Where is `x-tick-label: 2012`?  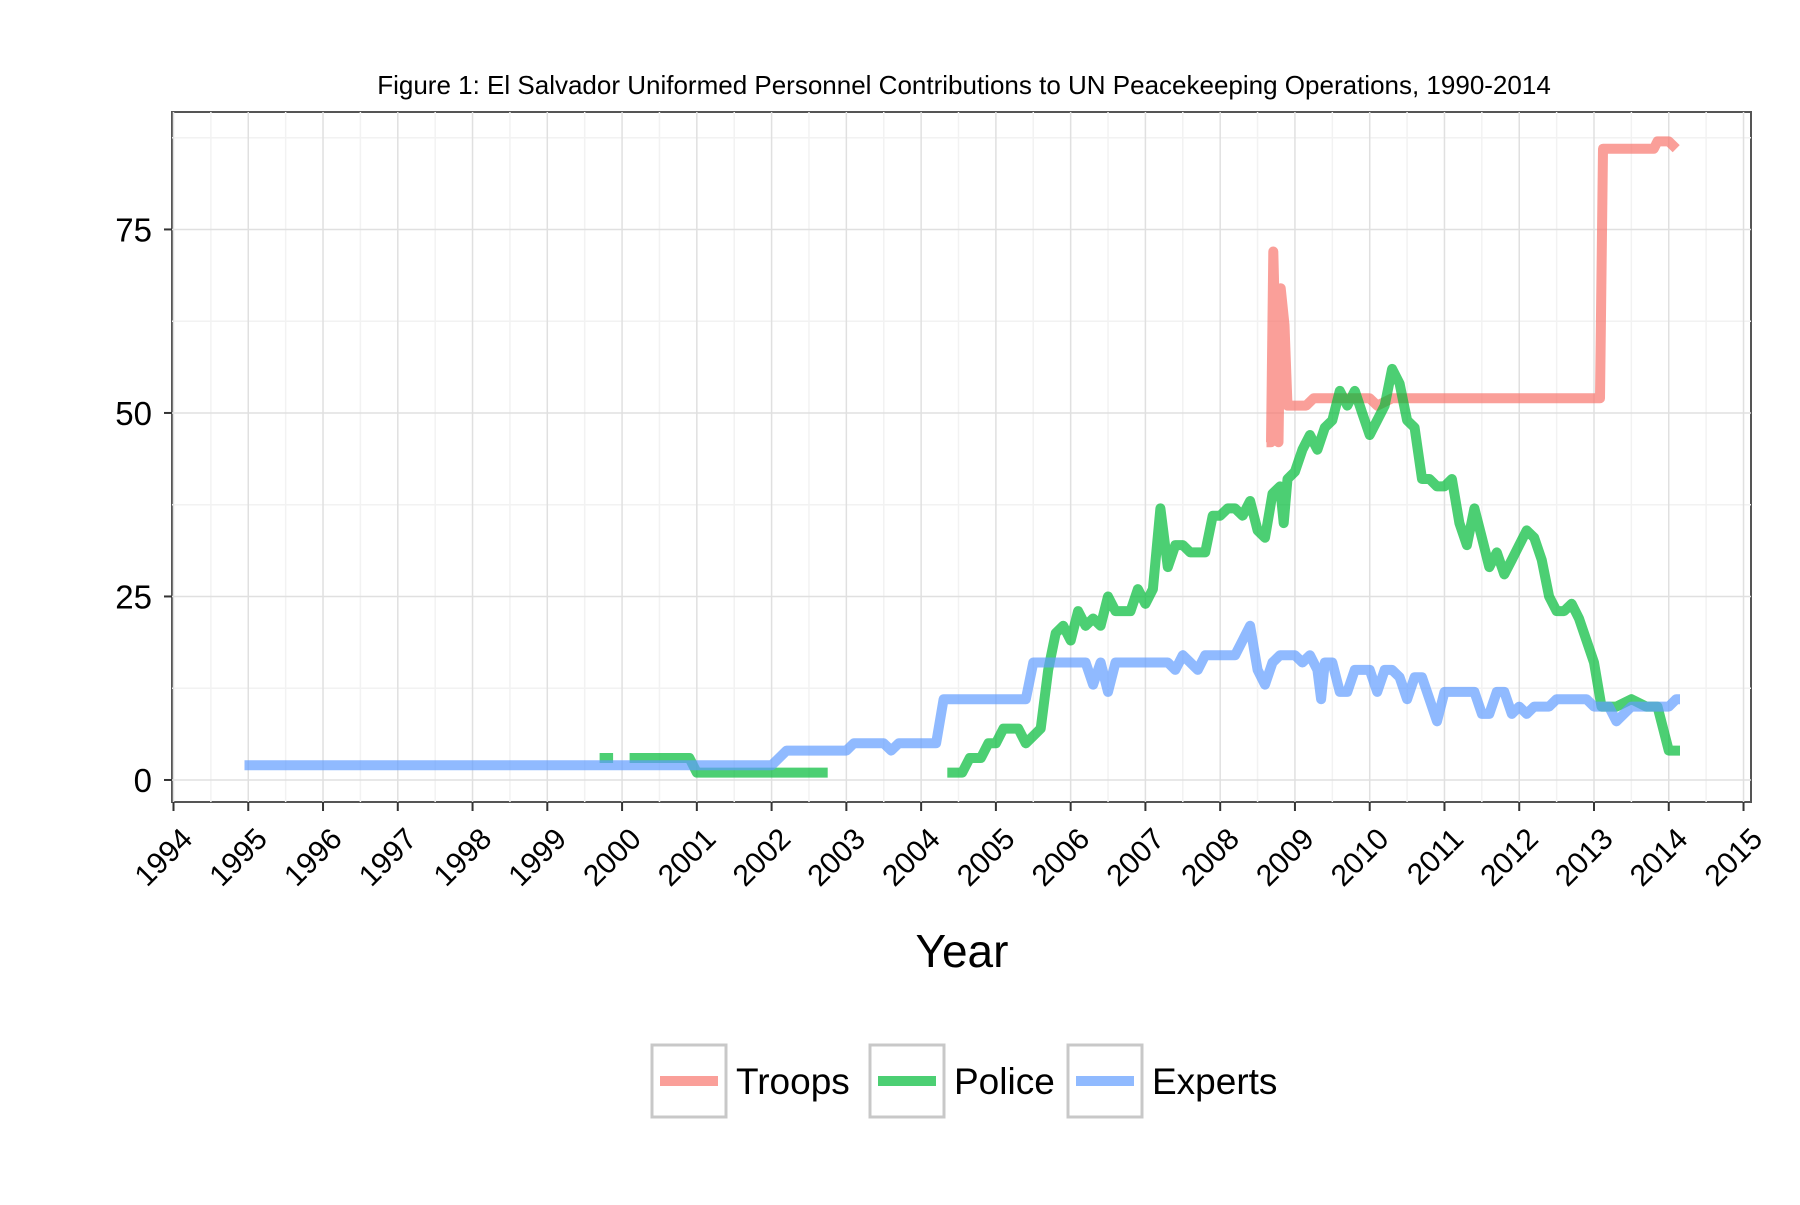 x-tick-label: 2012 is located at coordinates (1509, 857).